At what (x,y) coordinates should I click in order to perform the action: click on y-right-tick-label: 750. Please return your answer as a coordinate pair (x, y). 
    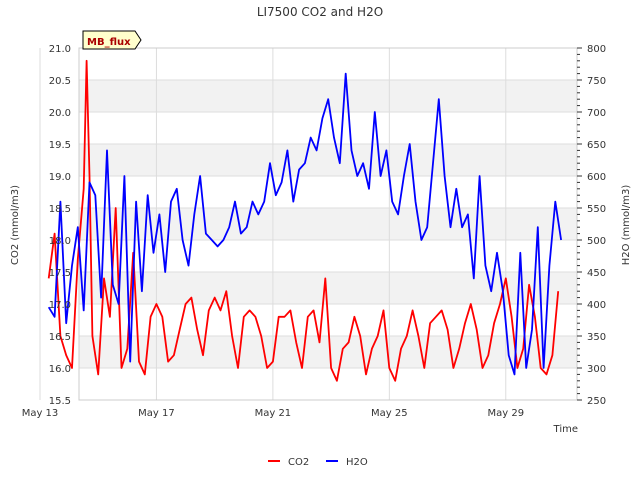
    Looking at the image, I should click on (596, 81).